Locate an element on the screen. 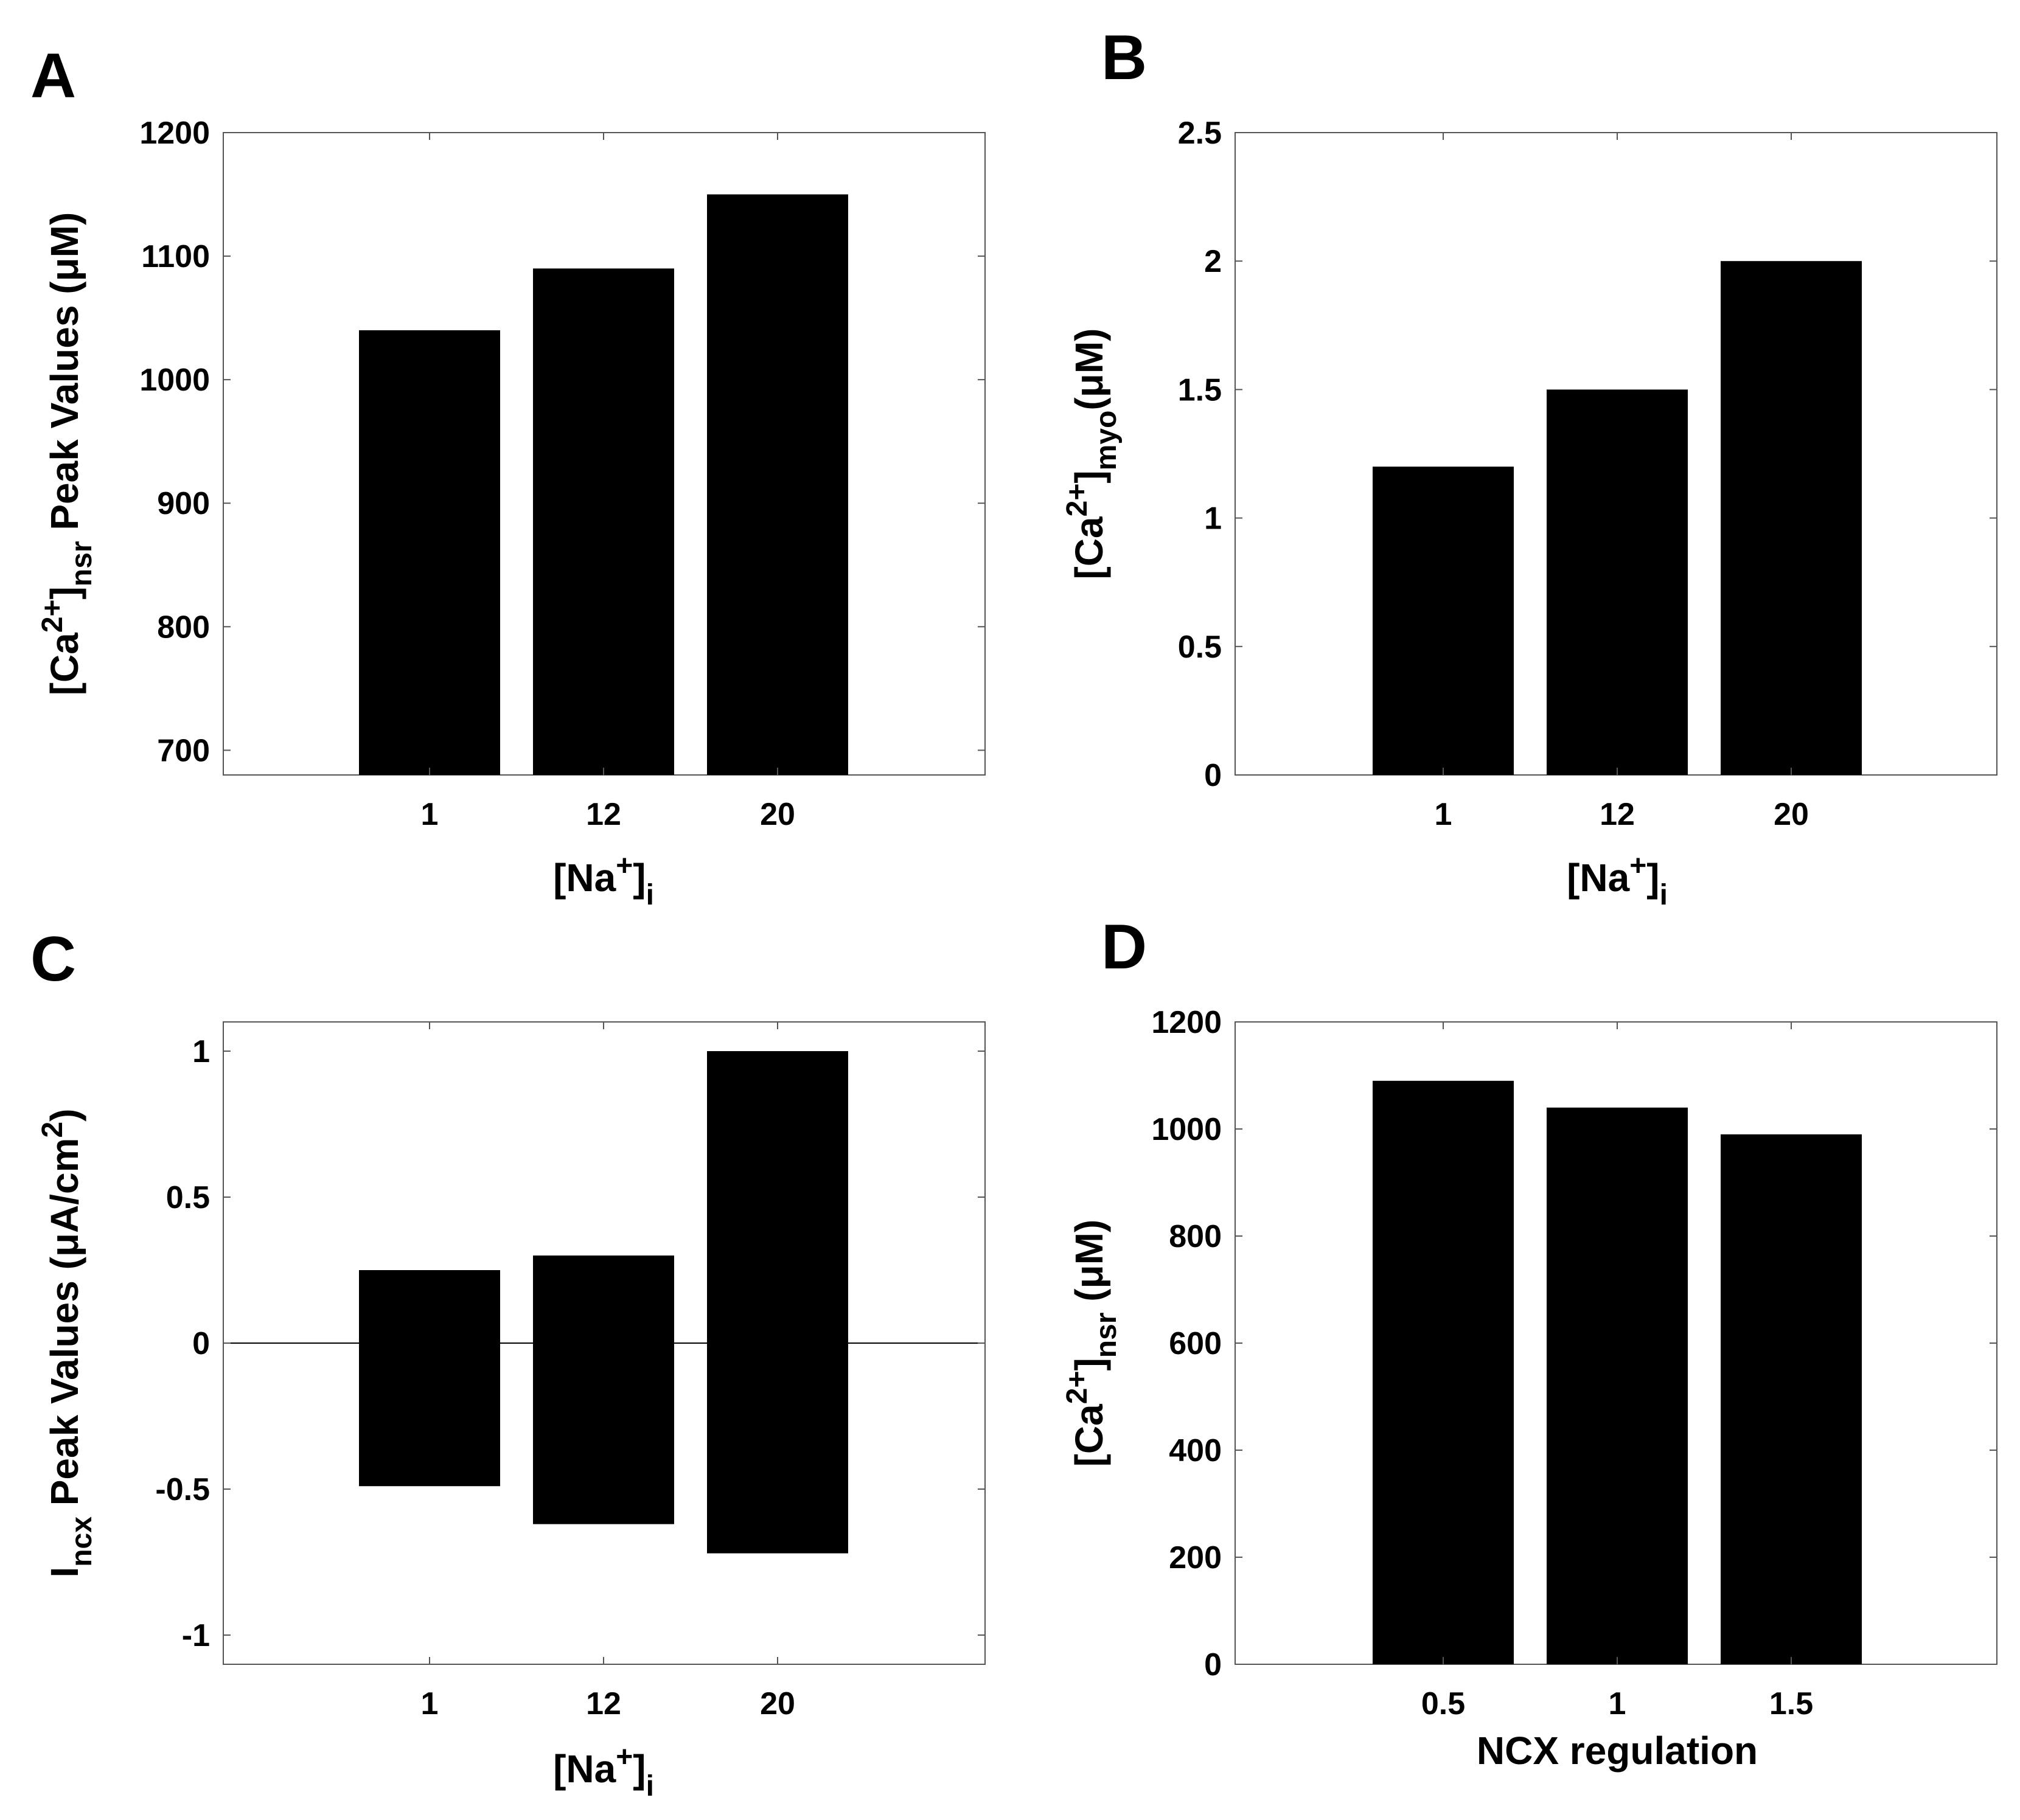 This screenshot has width=2020, height=1820. panel-letter: D is located at coordinates (1124, 947).